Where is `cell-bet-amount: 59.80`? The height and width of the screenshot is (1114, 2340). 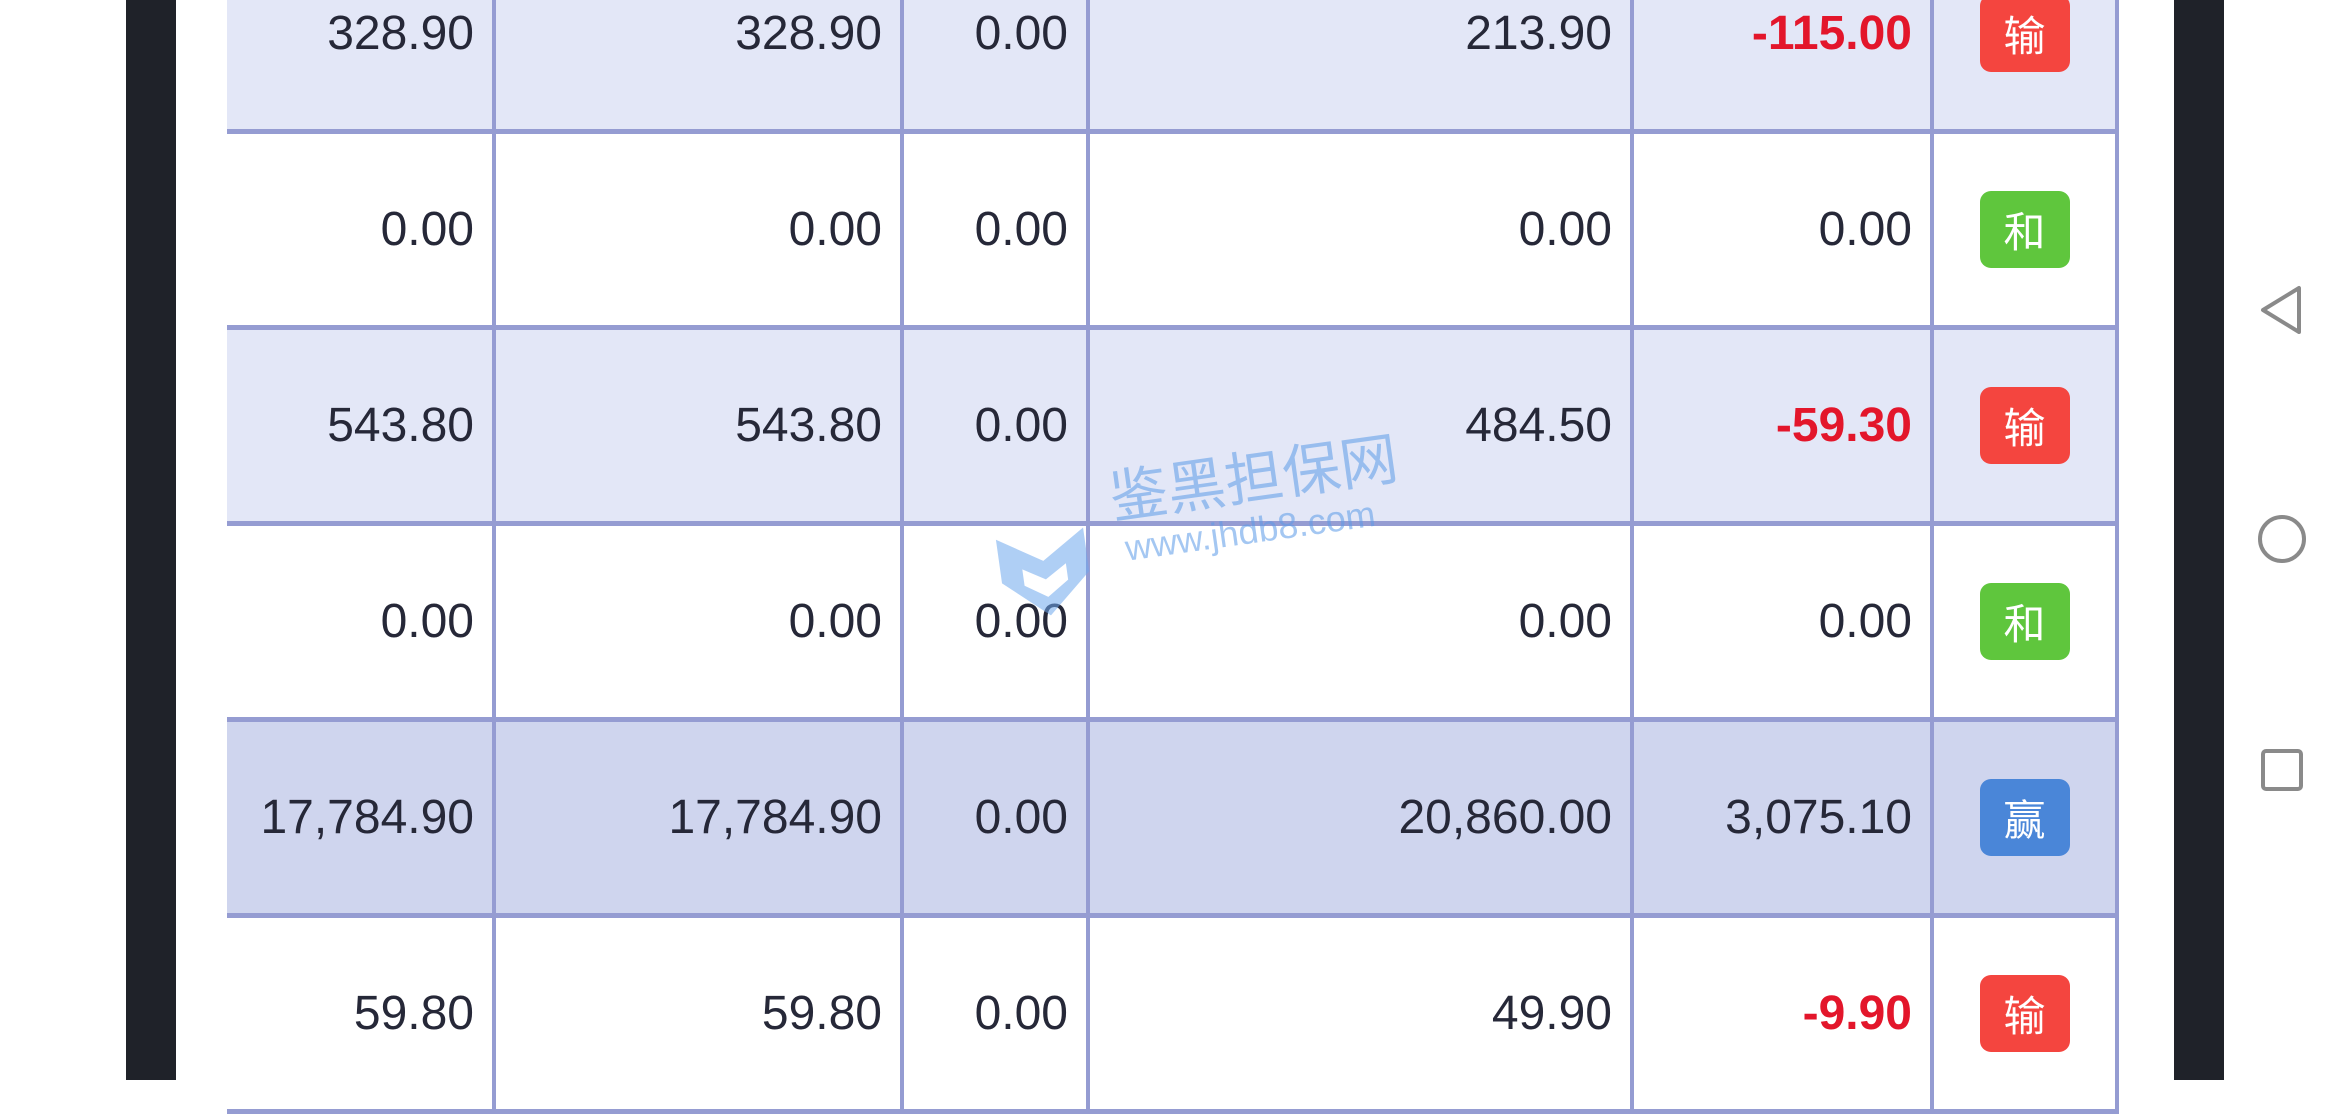 cell-bet-amount: 59.80 is located at coordinates (361, 1013).